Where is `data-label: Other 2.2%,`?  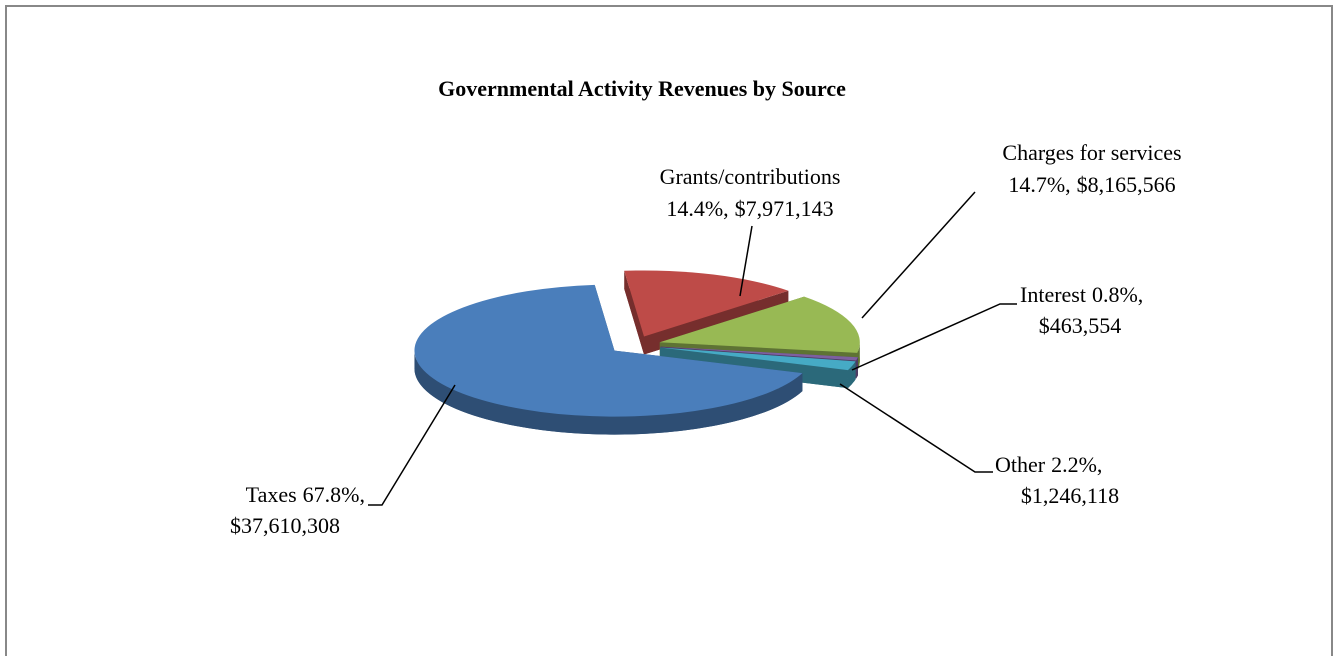 data-label: Other 2.2%, is located at coordinates (1048, 464).